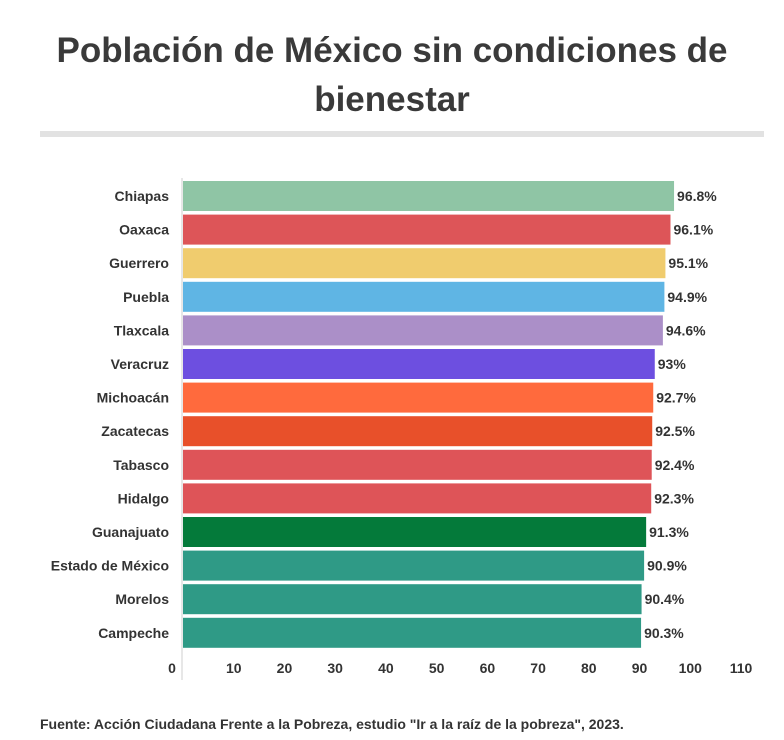 This screenshot has width=784, height=740. I want to click on value-label: 95.1%, so click(688, 263).